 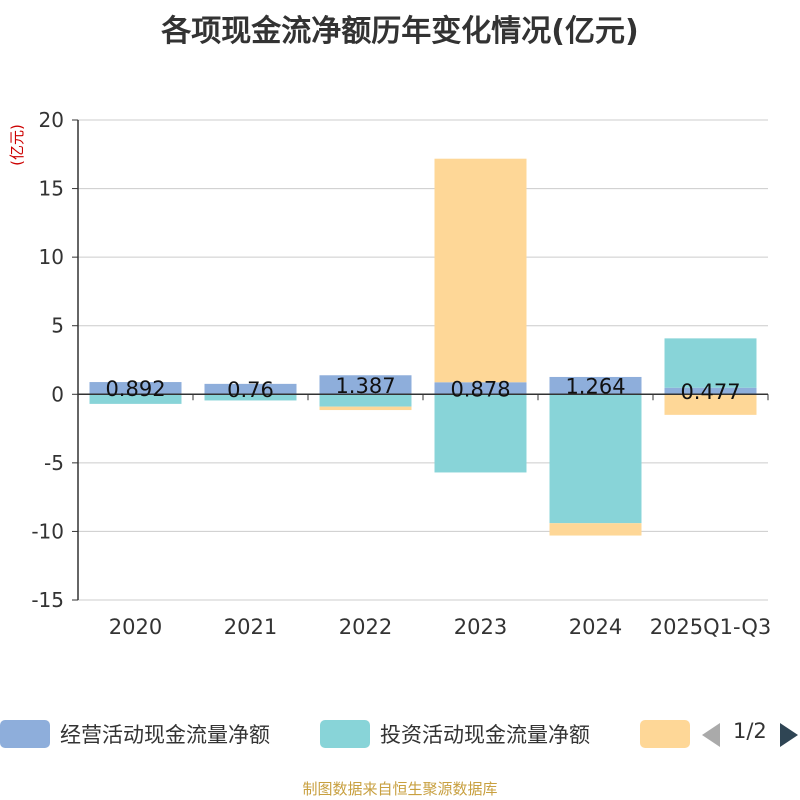 I want to click on legend-swatch-operating, so click(x=25, y=734).